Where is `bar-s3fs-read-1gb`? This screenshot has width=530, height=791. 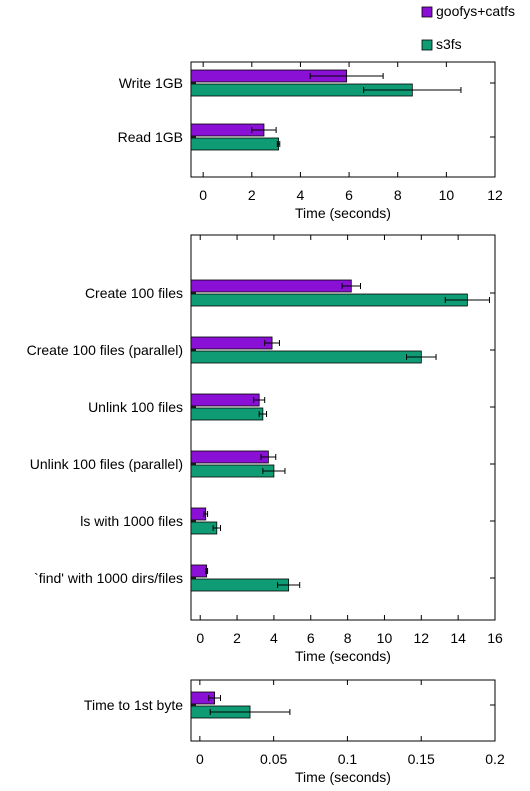
bar-s3fs-read-1gb is located at coordinates (234, 144).